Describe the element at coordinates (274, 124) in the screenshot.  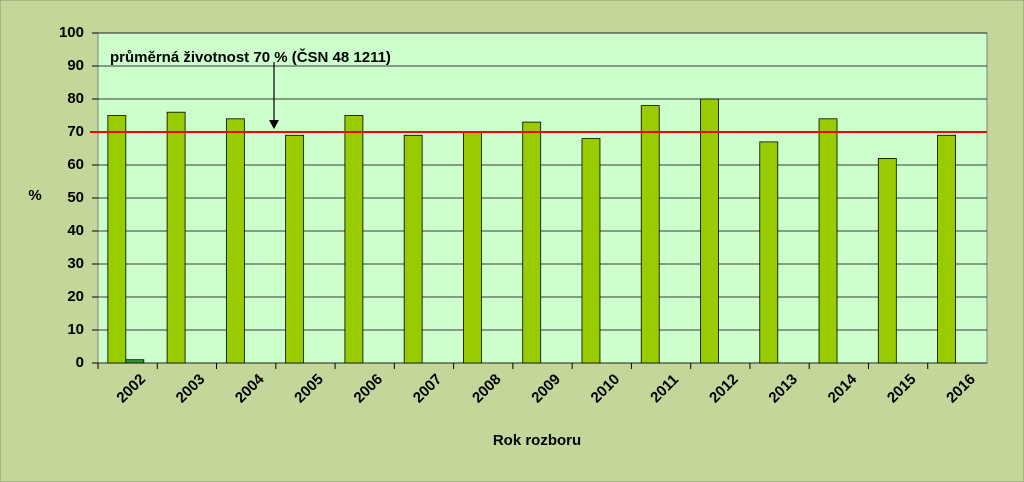
I see `annotation-arrowhead` at that location.